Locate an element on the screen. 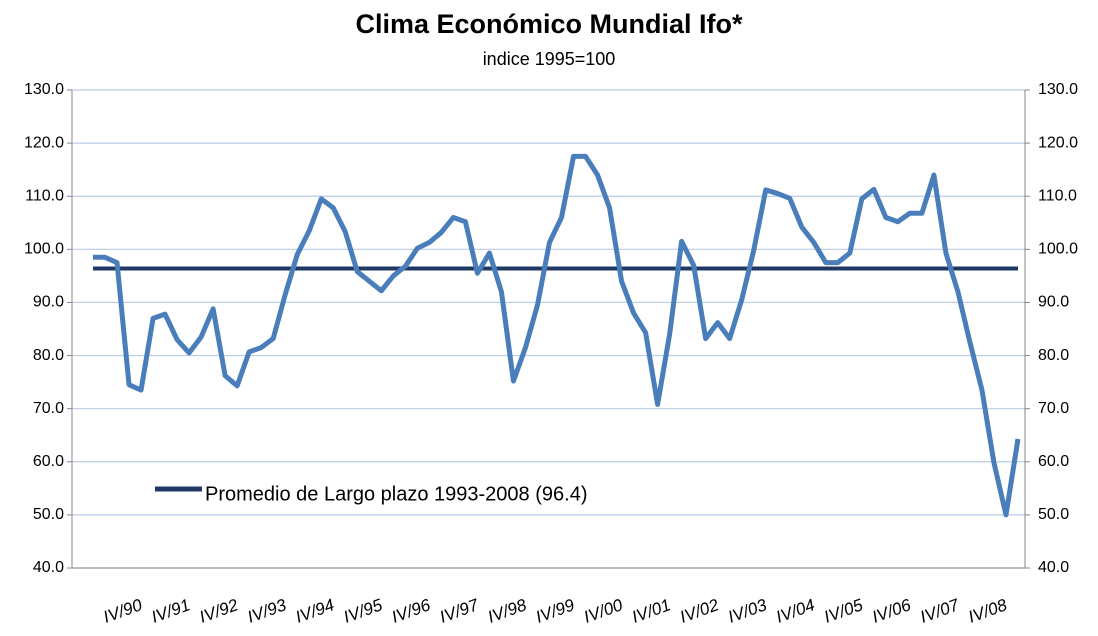  x-tick-label: IV/00 is located at coordinates (603, 611).